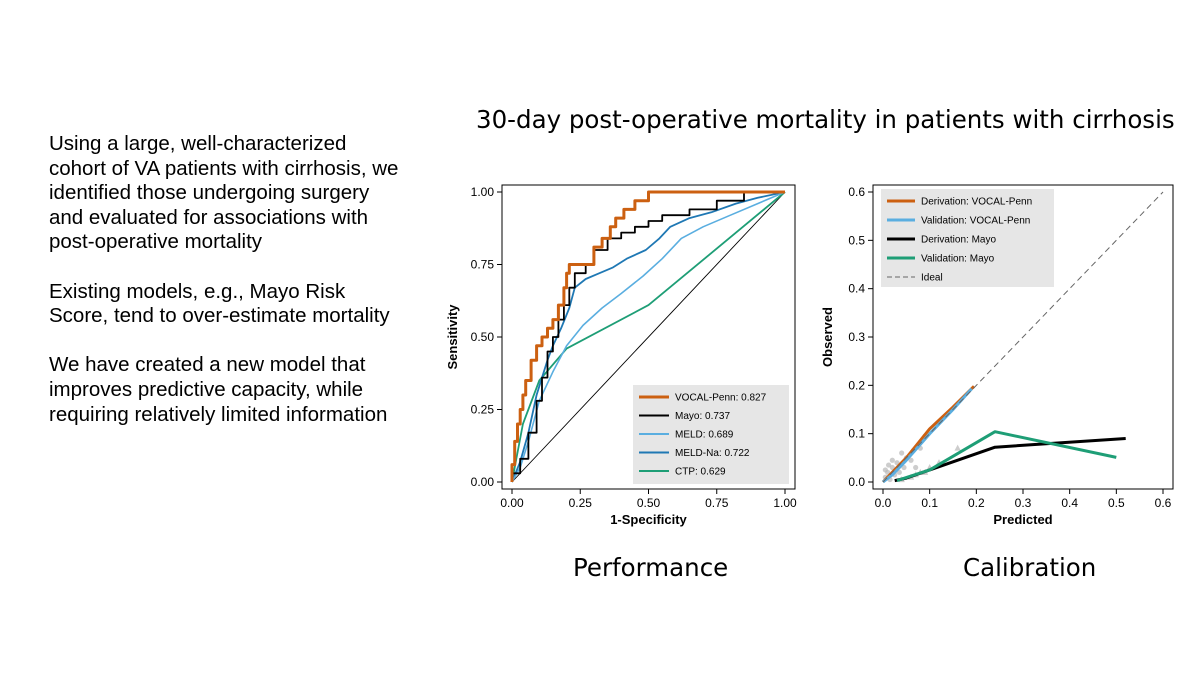  I want to click on x-tick-label: 0.1, so click(929, 503).